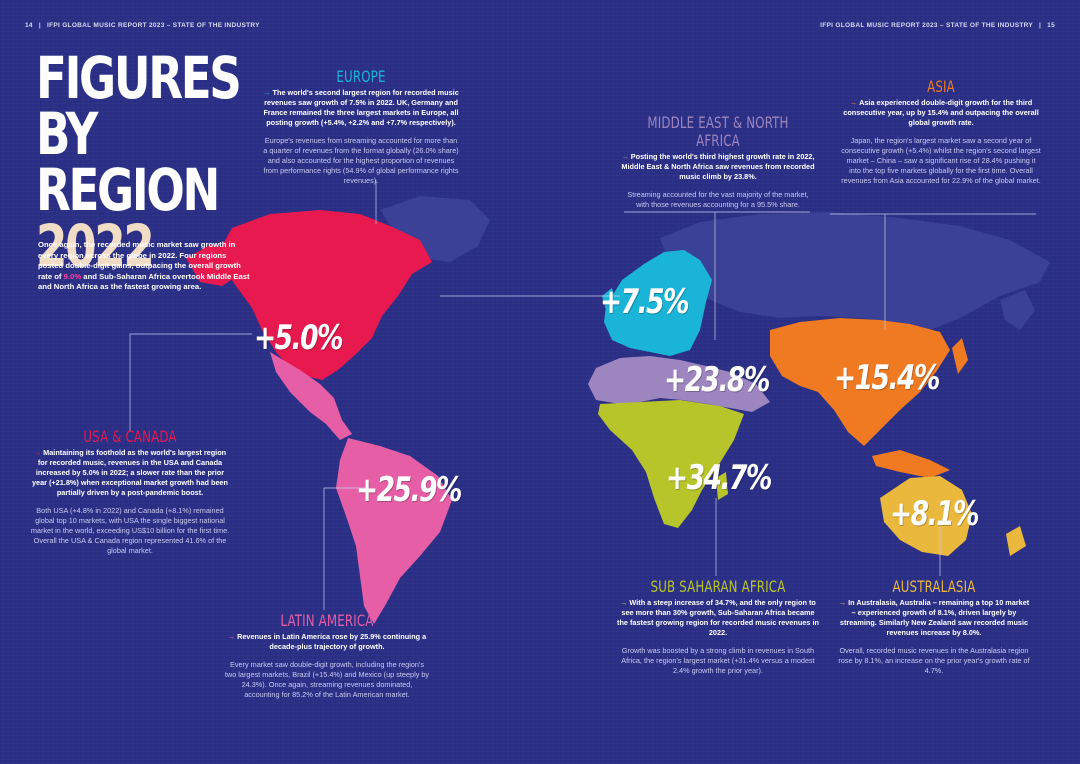 This screenshot has width=1080, height=764. What do you see at coordinates (139, 78) in the screenshot?
I see `page-title-line1: FIGURES` at bounding box center [139, 78].